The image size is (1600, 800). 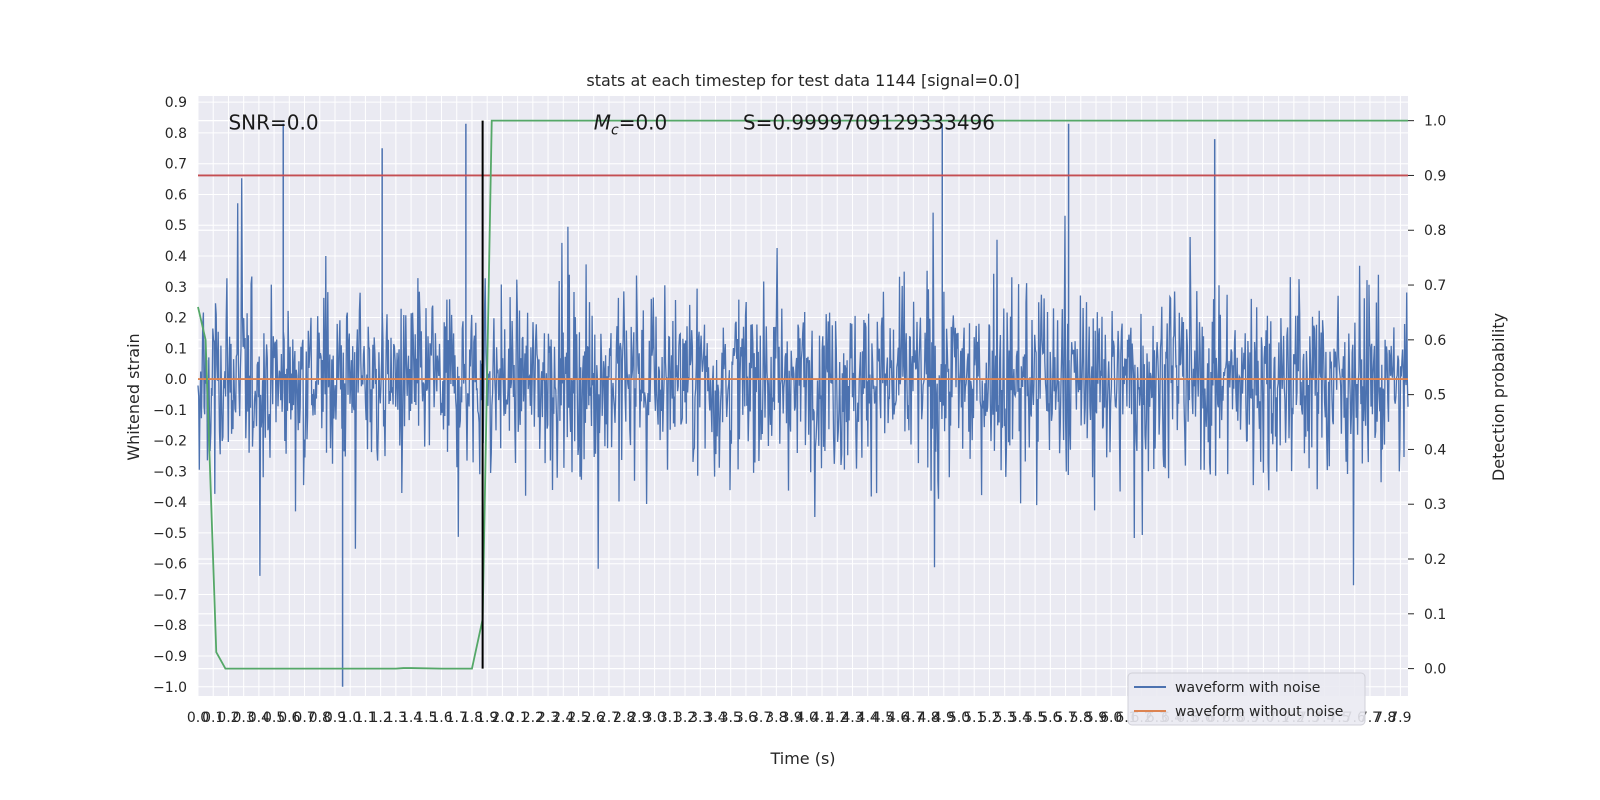 I want to click on x-tick-label: 3.6, so click(x=746, y=718).